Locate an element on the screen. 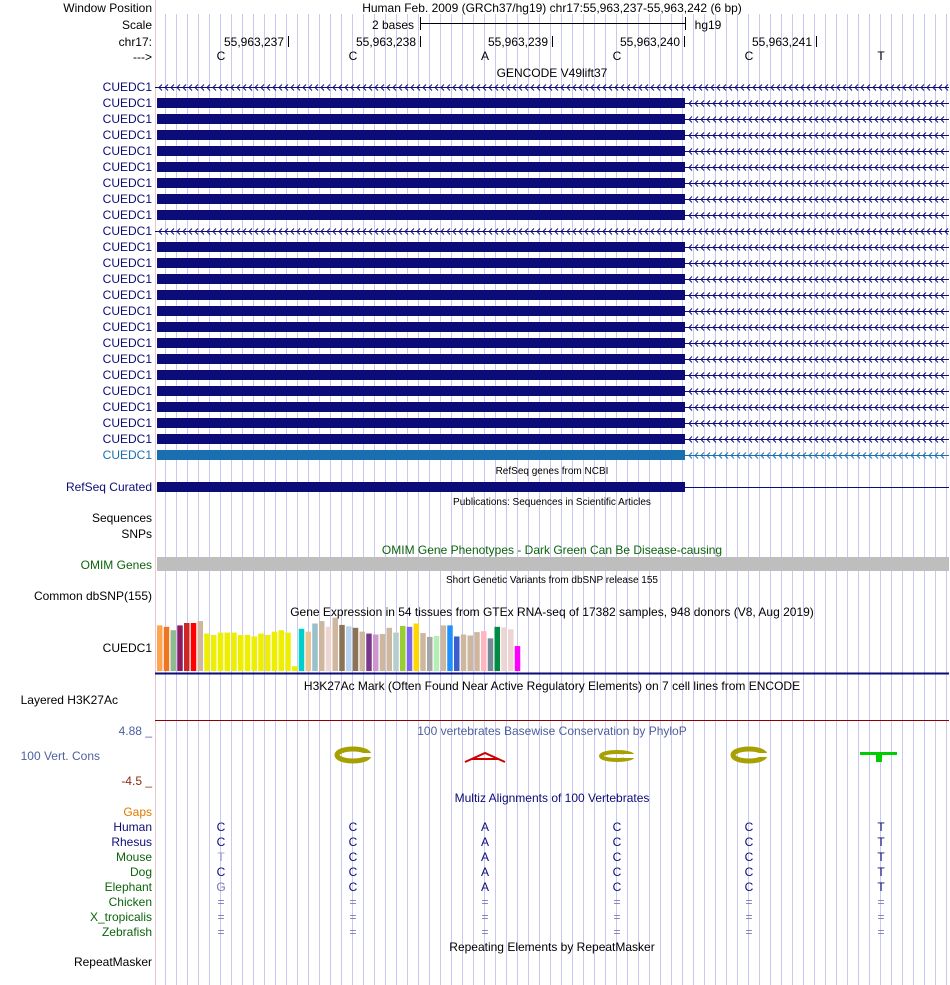 Image resolution: width=950 pixels, height=985 pixels. refseq-exon-block is located at coordinates (421, 487).